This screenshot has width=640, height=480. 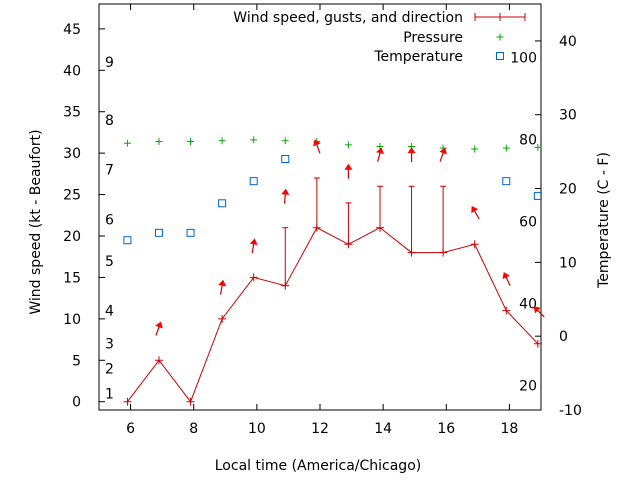 What do you see at coordinates (563, 337) in the screenshot?
I see `y2-tick-label: 0` at bounding box center [563, 337].